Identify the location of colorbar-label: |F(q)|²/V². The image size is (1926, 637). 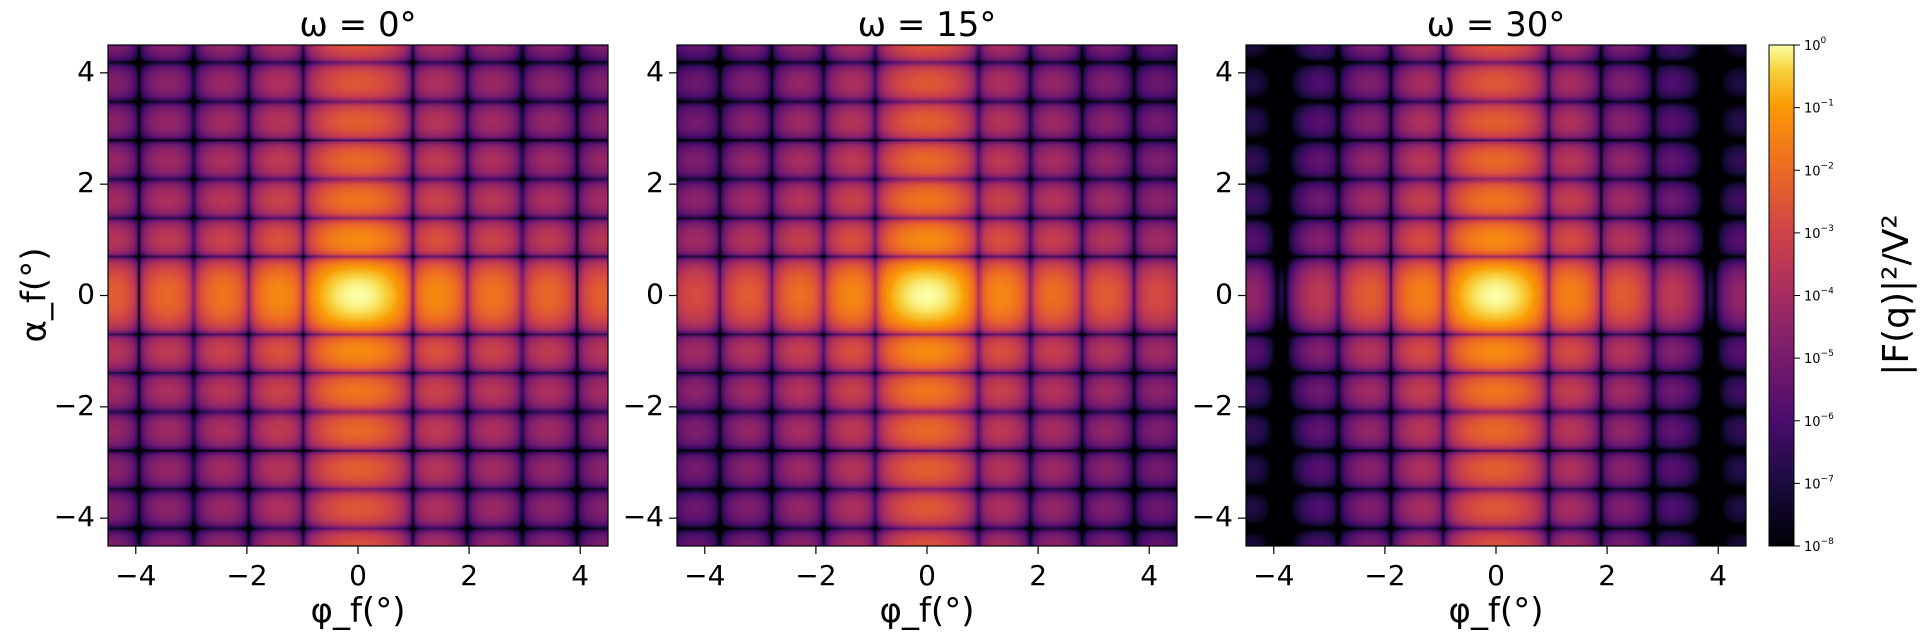
(1896, 295).